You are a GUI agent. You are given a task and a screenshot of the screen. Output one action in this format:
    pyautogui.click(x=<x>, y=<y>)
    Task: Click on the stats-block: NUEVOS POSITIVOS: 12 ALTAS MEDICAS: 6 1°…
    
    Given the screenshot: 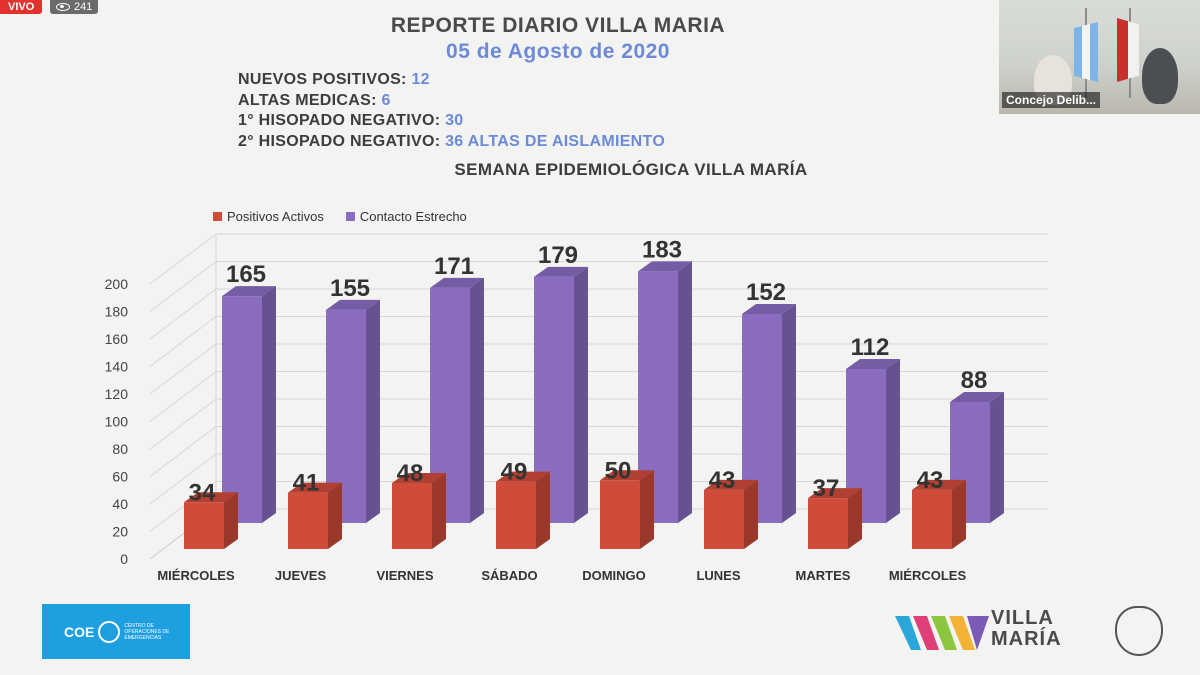 What is the action you would take?
    pyautogui.click(x=451, y=111)
    